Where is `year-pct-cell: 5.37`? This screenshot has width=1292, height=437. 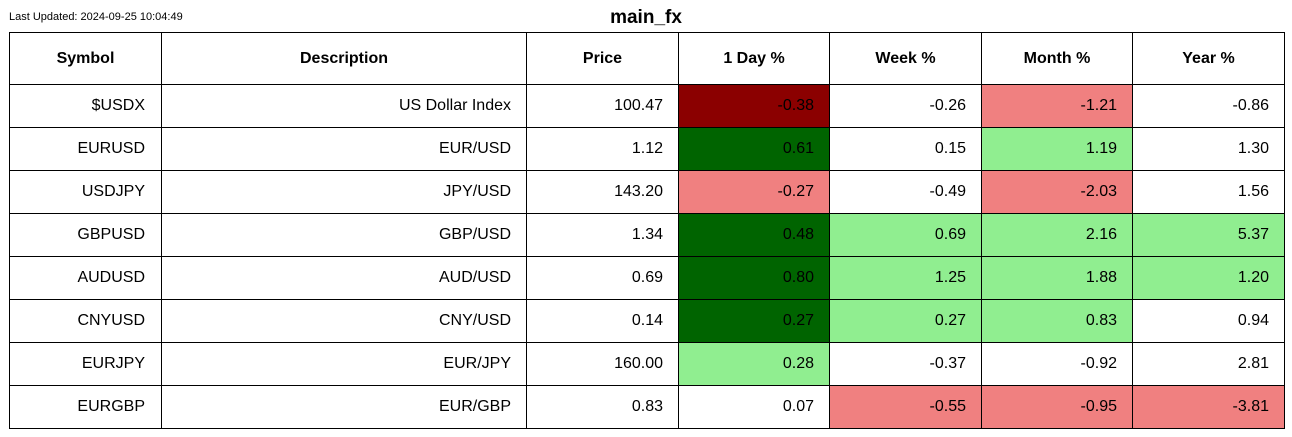
year-pct-cell: 5.37 is located at coordinates (1208, 235).